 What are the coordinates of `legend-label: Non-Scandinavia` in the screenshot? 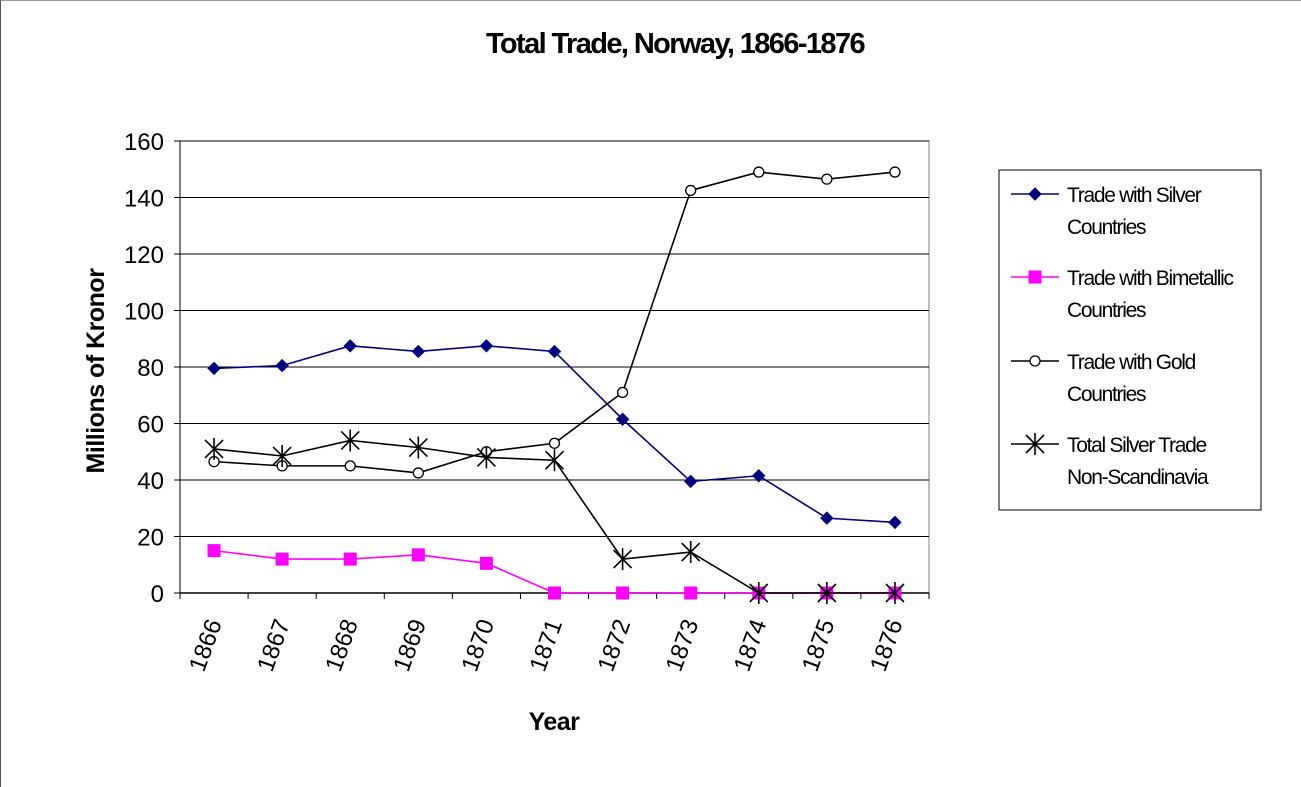 It's located at (1138, 477).